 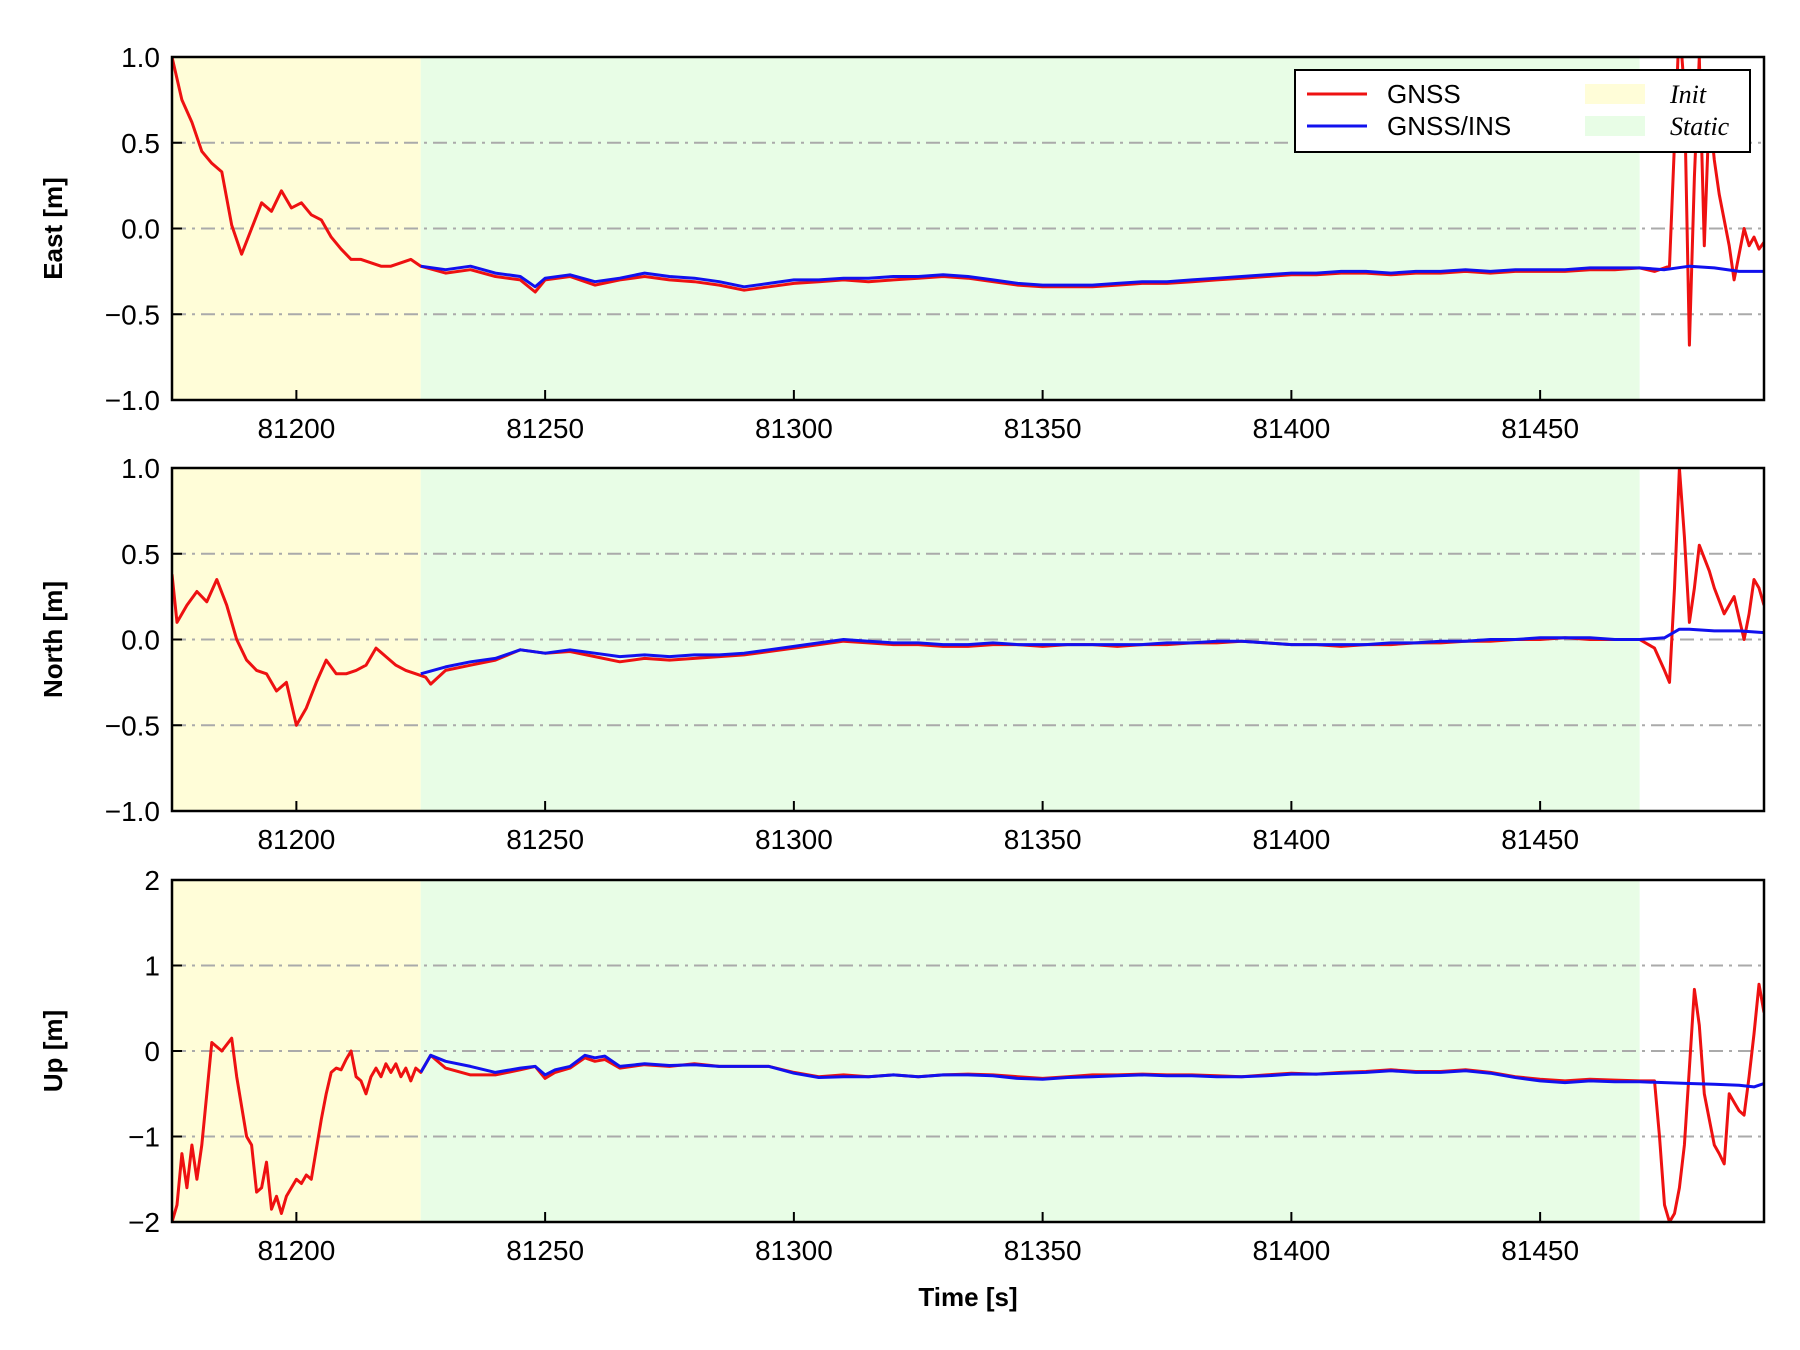 What do you see at coordinates (152, 966) in the screenshot?
I see `y-tick-label: 1` at bounding box center [152, 966].